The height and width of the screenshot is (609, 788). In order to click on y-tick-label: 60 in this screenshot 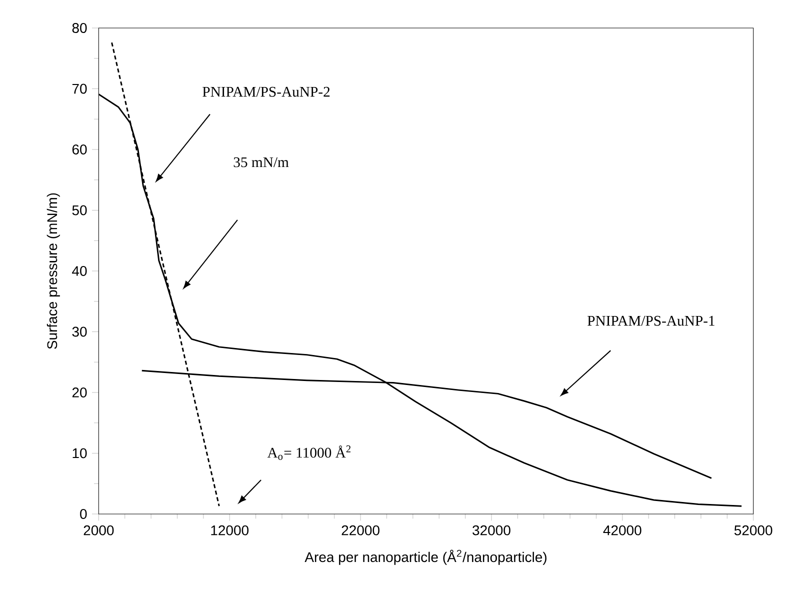, I will do `click(79, 149)`.